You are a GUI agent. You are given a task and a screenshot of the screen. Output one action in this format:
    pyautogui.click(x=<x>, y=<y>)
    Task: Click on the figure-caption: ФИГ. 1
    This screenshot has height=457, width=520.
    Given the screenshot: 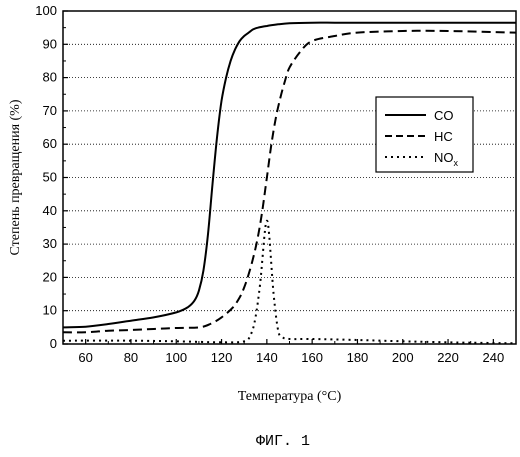 What is the action you would take?
    pyautogui.click(x=283, y=441)
    